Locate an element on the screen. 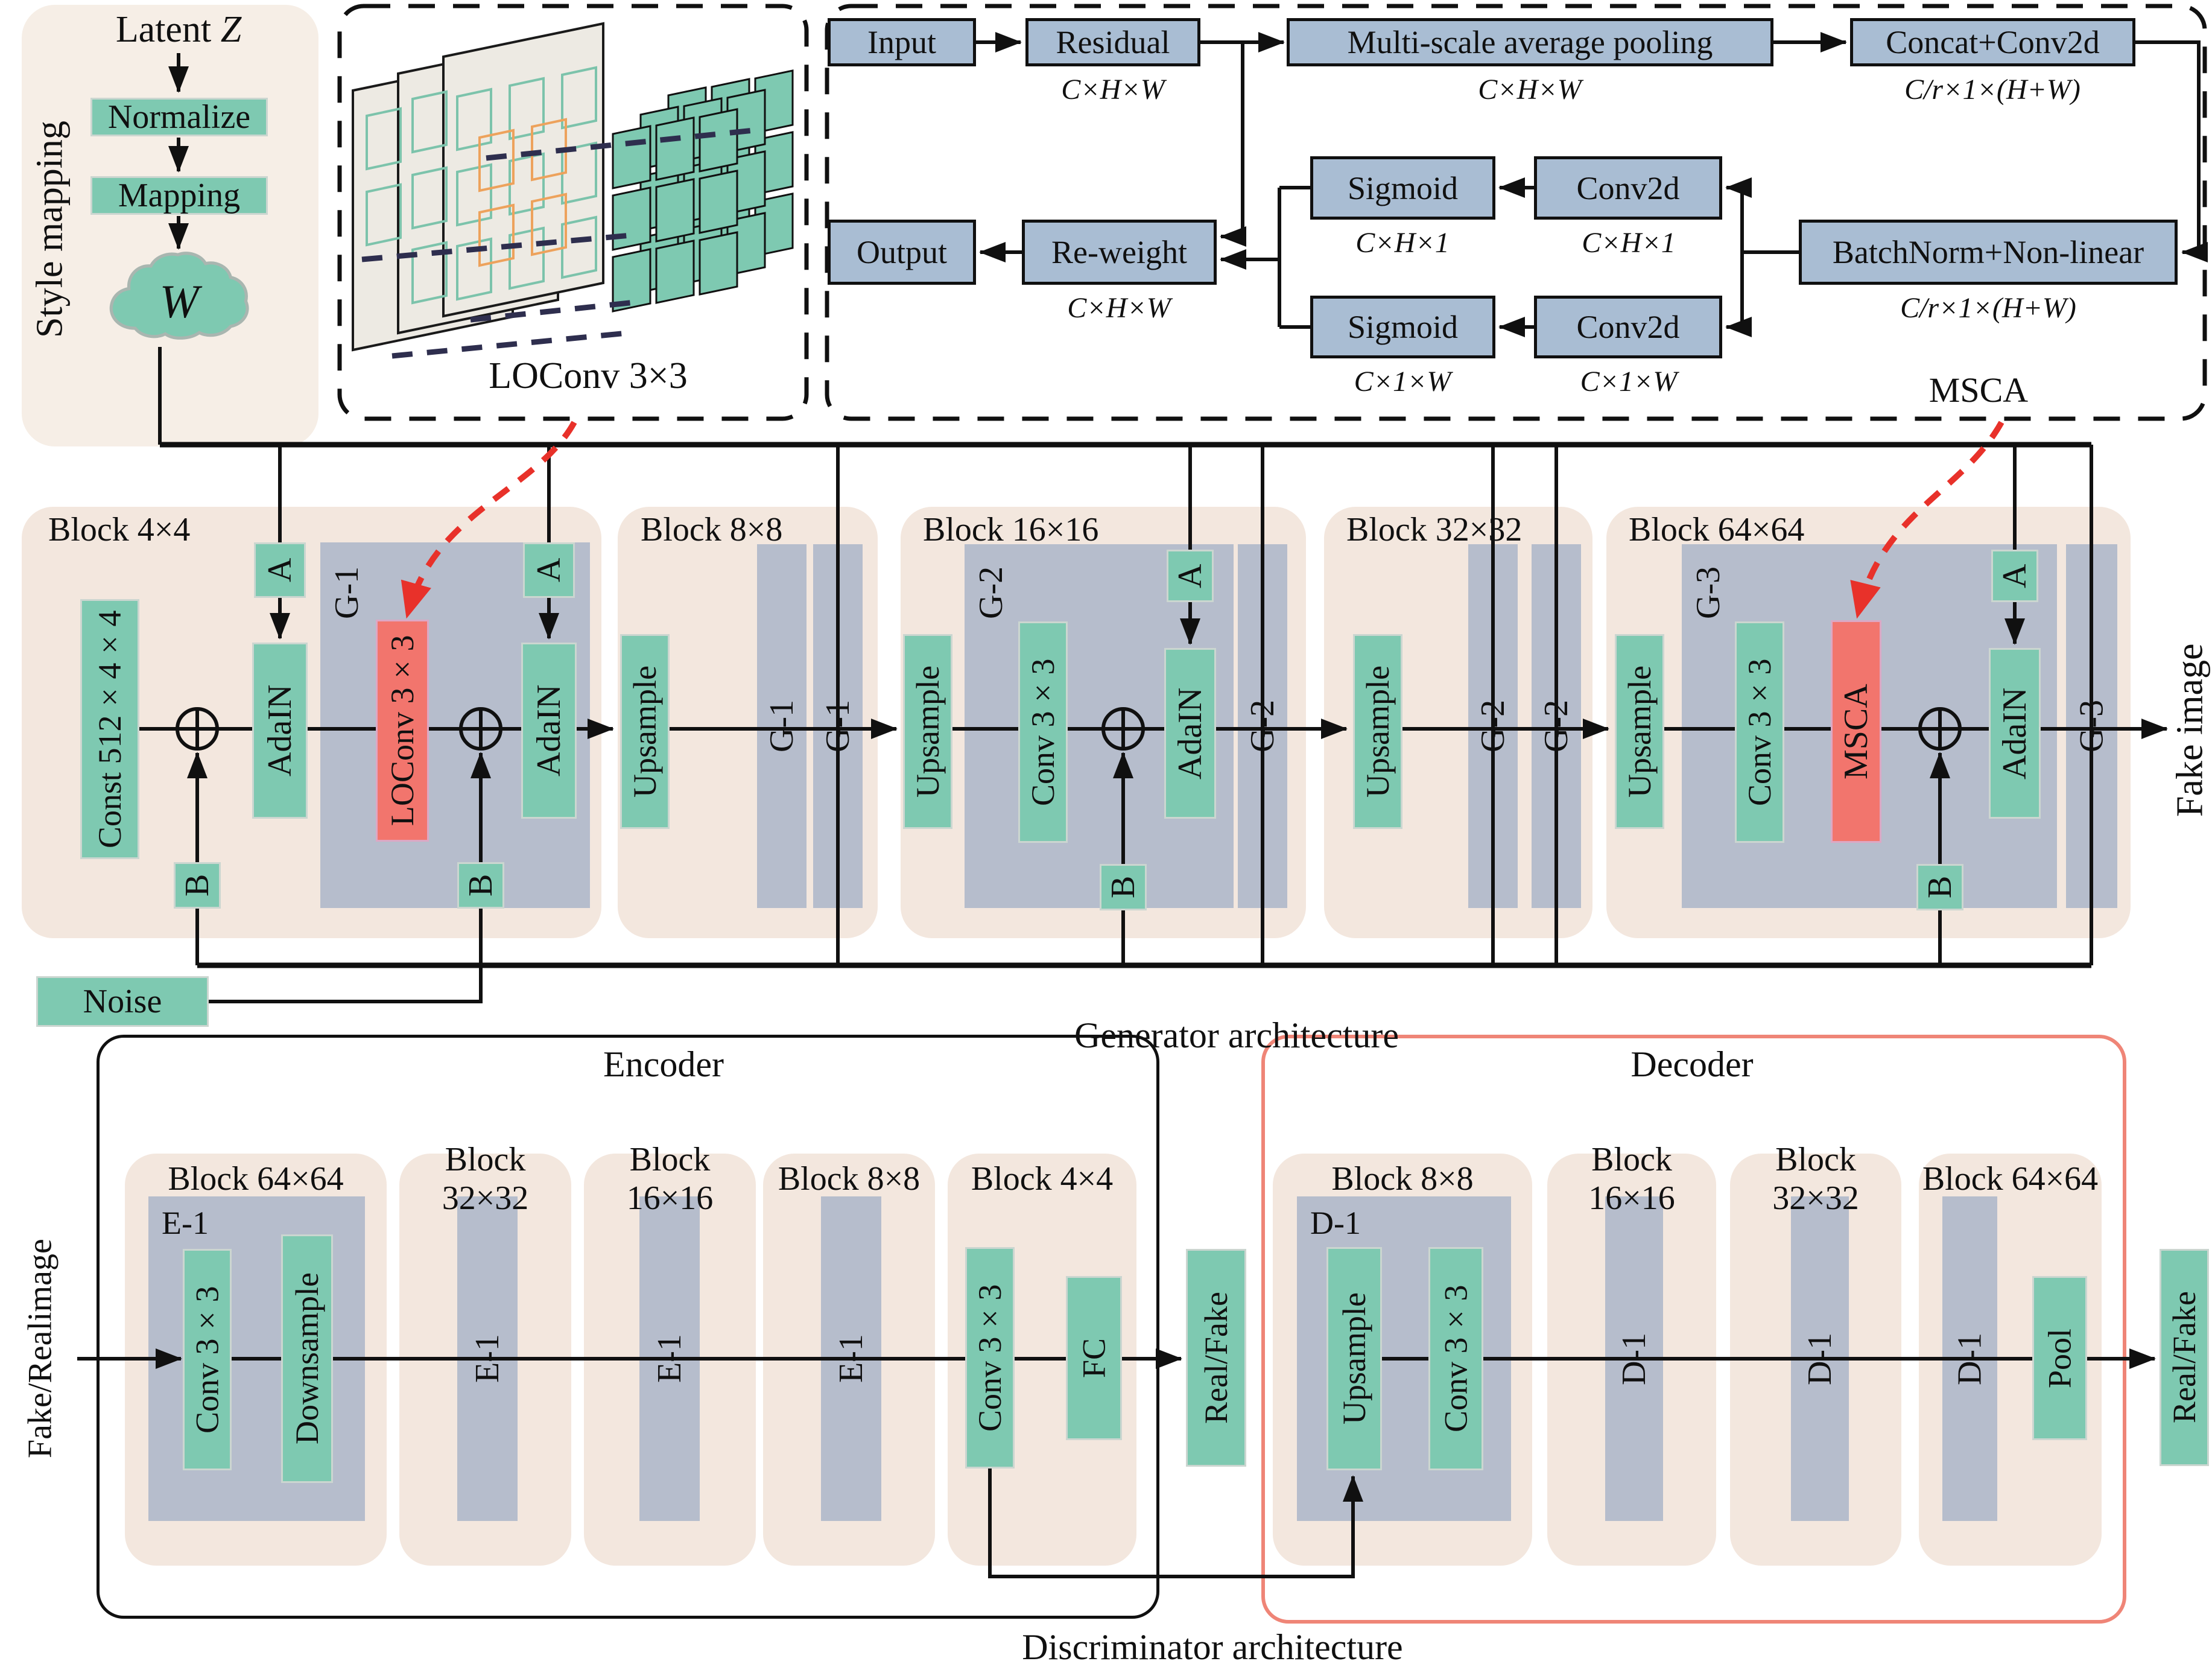  generator-caption: Generator architecture is located at coordinates (1237, 1035).